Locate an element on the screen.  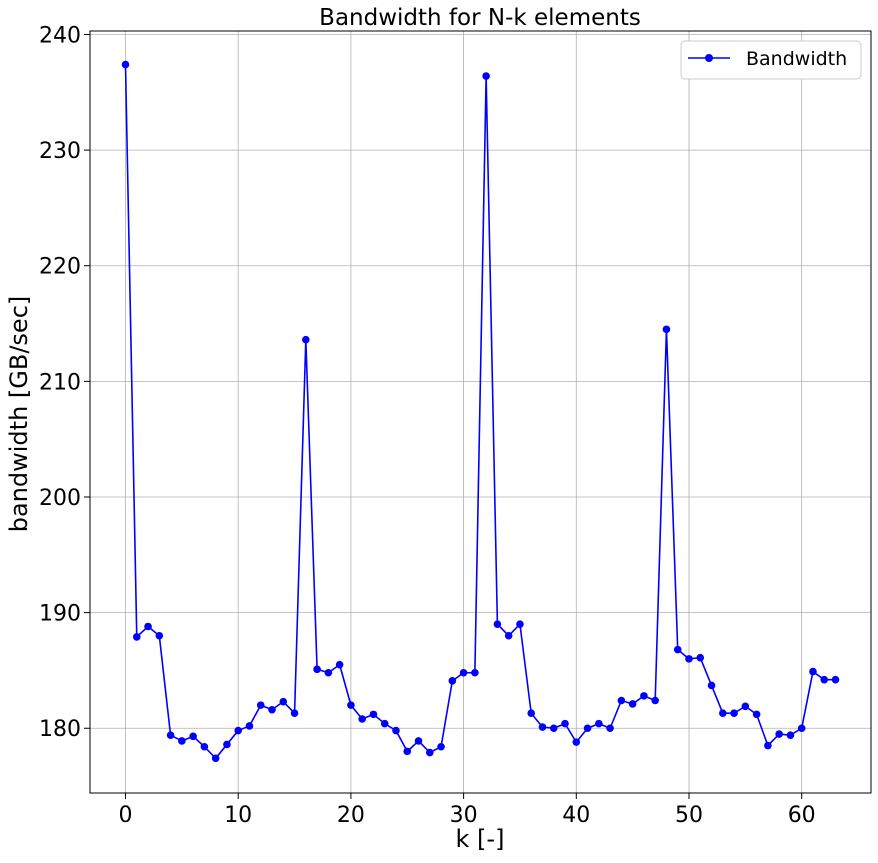
x-tick-label: 10 is located at coordinates (238, 815).